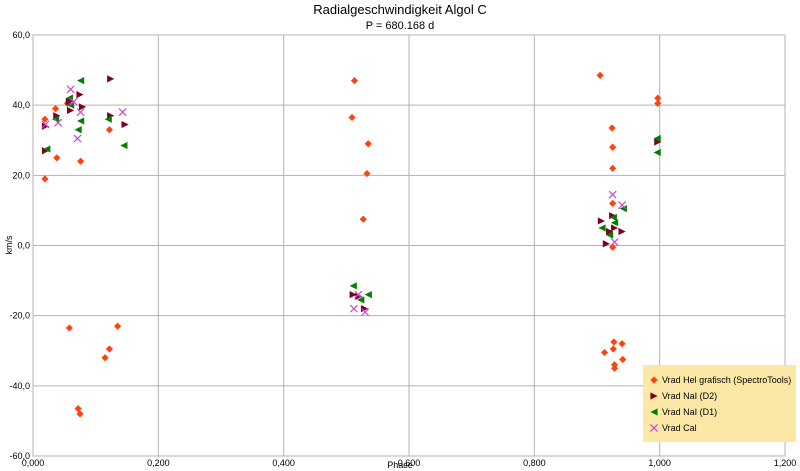 The width and height of the screenshot is (800, 471). Describe the element at coordinates (283, 463) in the screenshot. I see `x-tick-label: 0,400` at that location.